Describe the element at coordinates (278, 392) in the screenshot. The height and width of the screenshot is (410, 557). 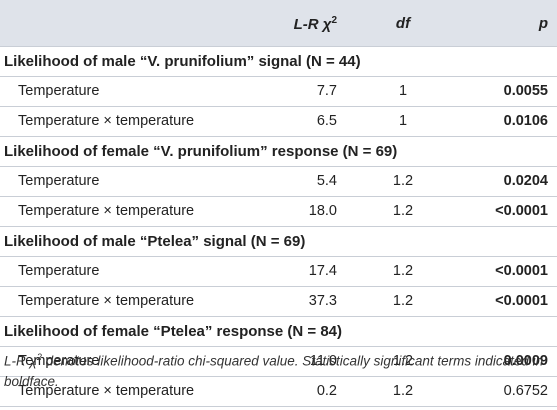
I see `table-row: Temperature × temperature 0.2 1.2 0.6752` at that location.